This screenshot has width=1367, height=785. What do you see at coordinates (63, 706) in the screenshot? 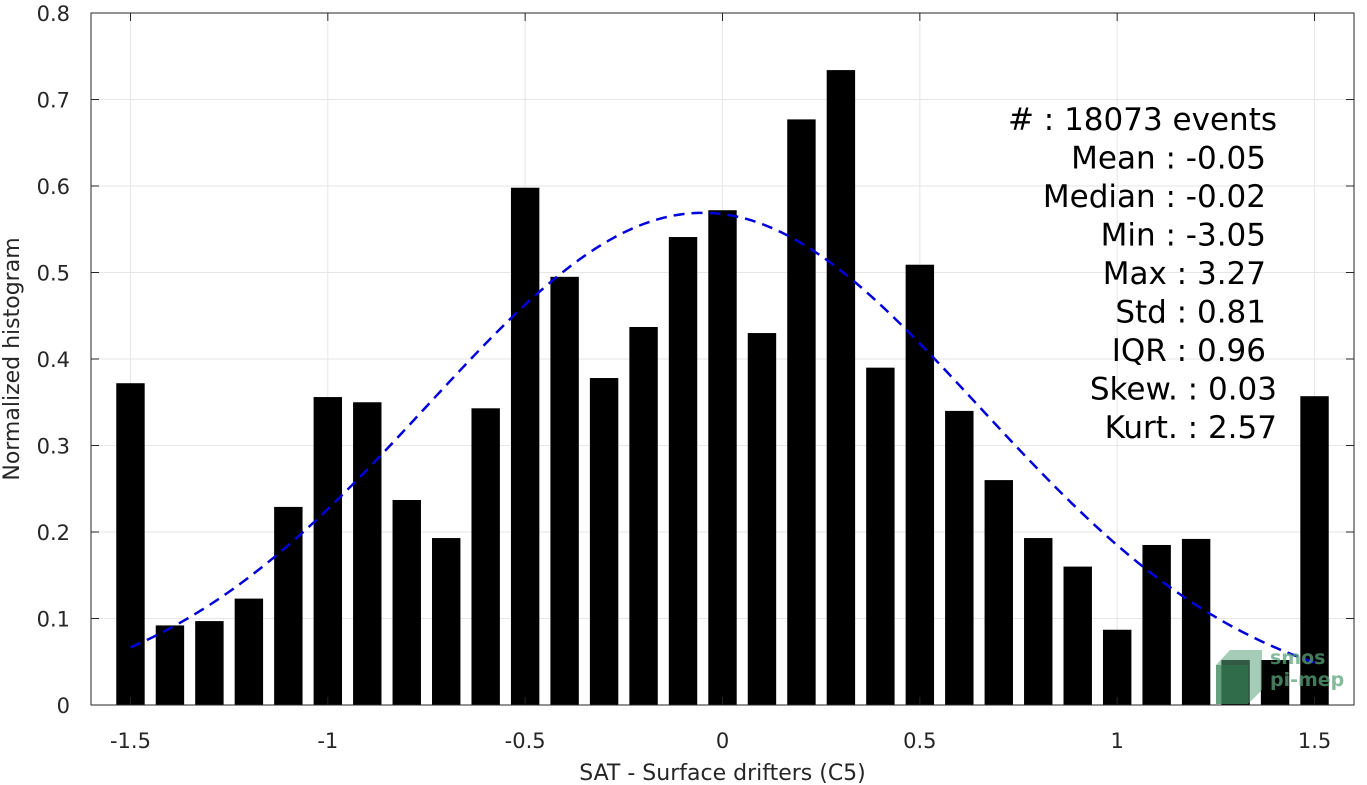
I see `y-tick-label: 0` at bounding box center [63, 706].